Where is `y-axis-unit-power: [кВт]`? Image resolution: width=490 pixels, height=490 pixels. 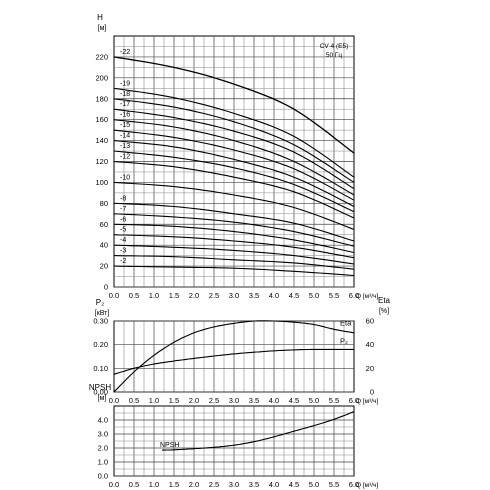 y-axis-unit-power: [кВт] is located at coordinates (102, 313).